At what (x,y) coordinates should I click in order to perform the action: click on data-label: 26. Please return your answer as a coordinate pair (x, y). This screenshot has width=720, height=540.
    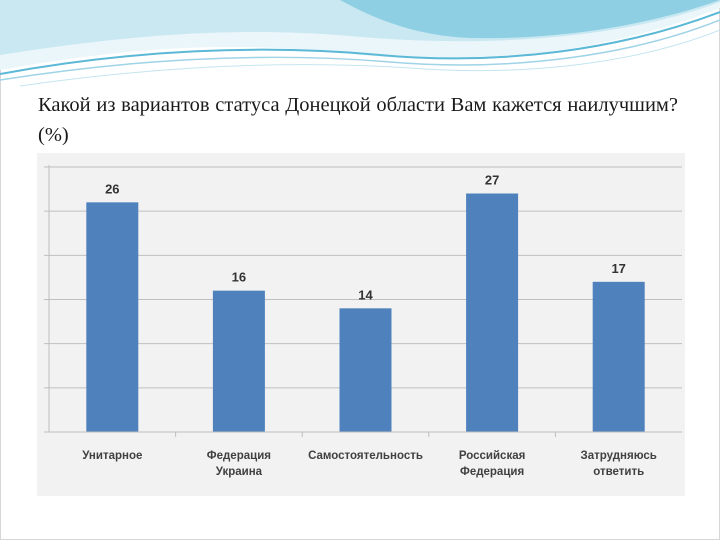
    Looking at the image, I should click on (112, 188).